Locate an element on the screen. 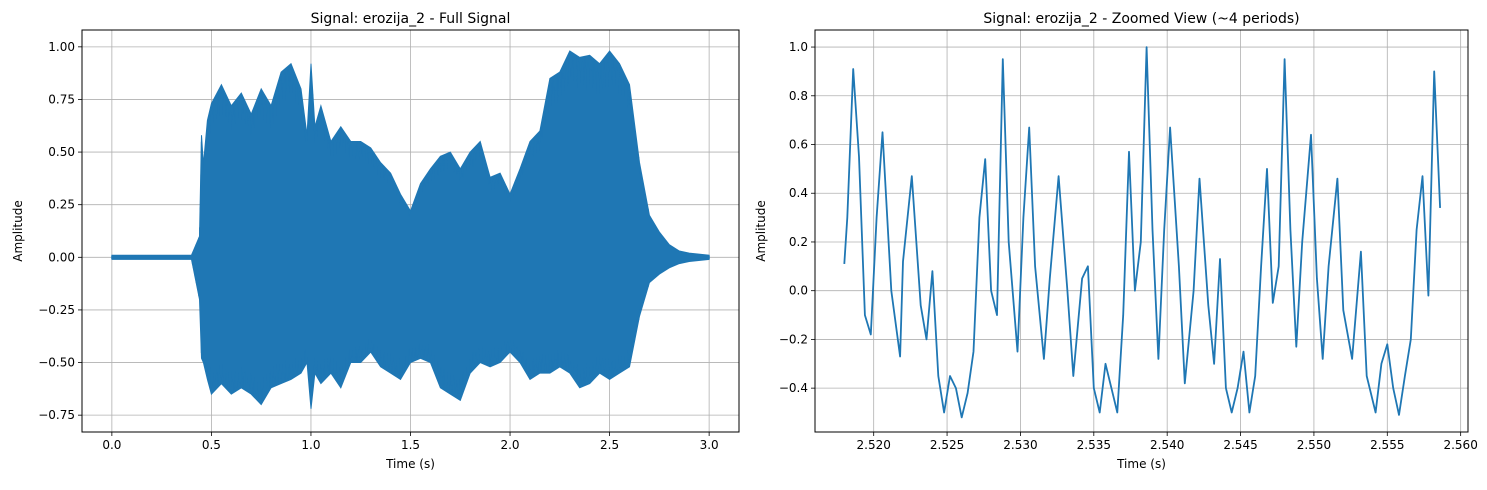 The width and height of the screenshot is (1487, 490). full-signal-y-tick-label: −0.75 is located at coordinates (56, 415).